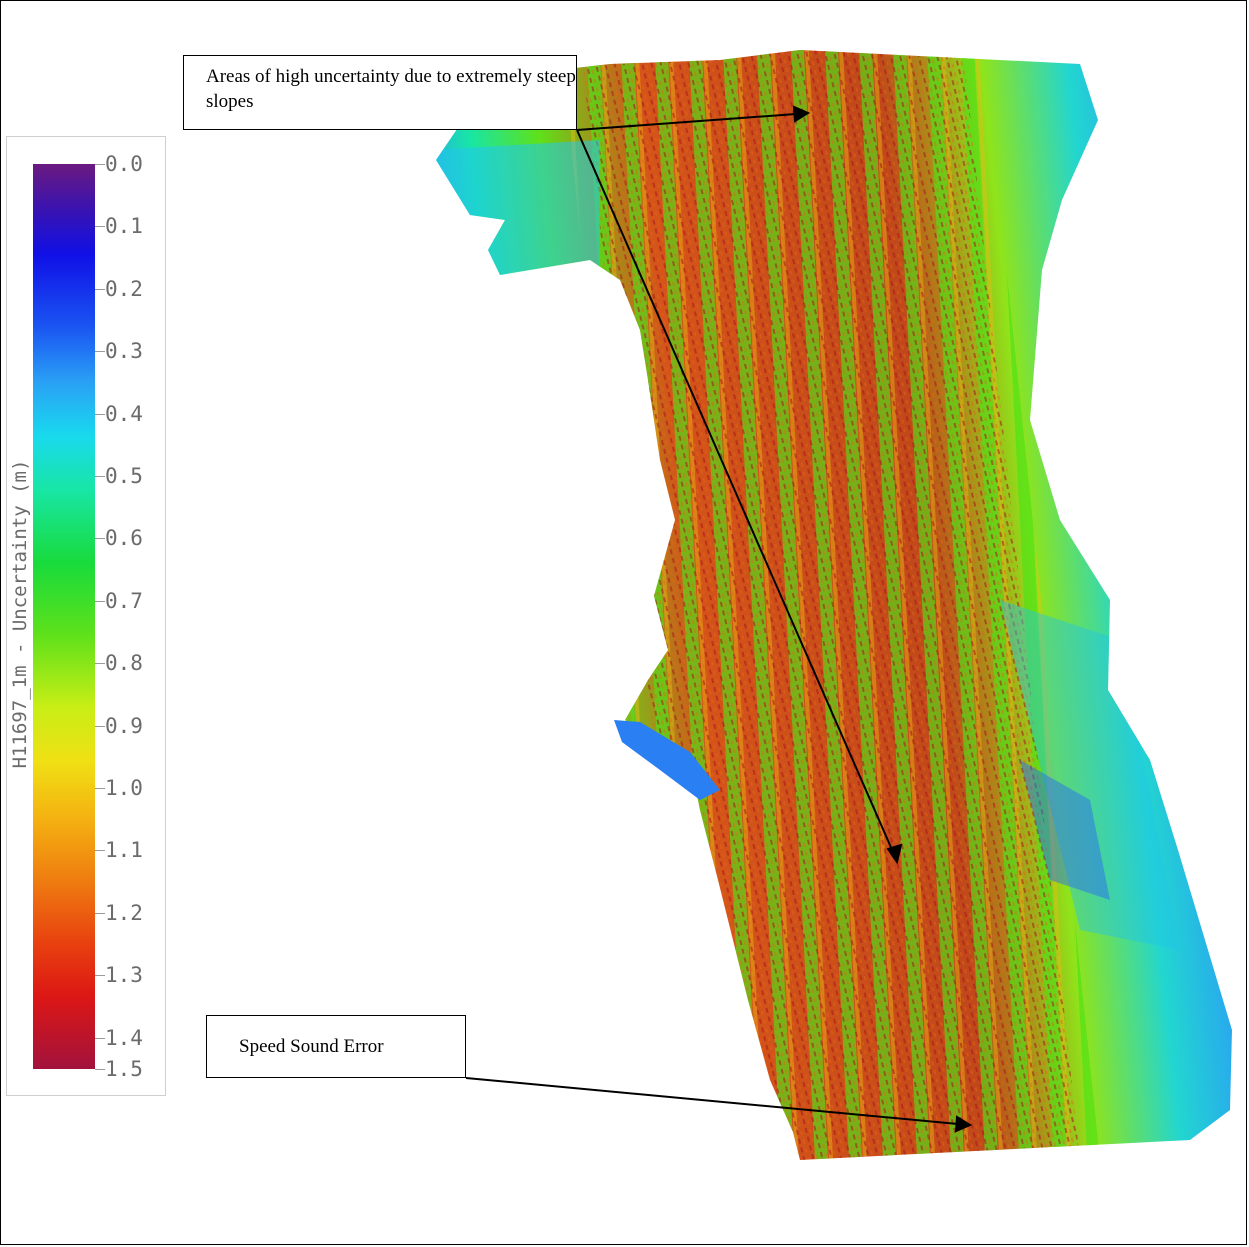  Describe the element at coordinates (124, 601) in the screenshot. I see `legend-tick-label: 0.7` at that location.